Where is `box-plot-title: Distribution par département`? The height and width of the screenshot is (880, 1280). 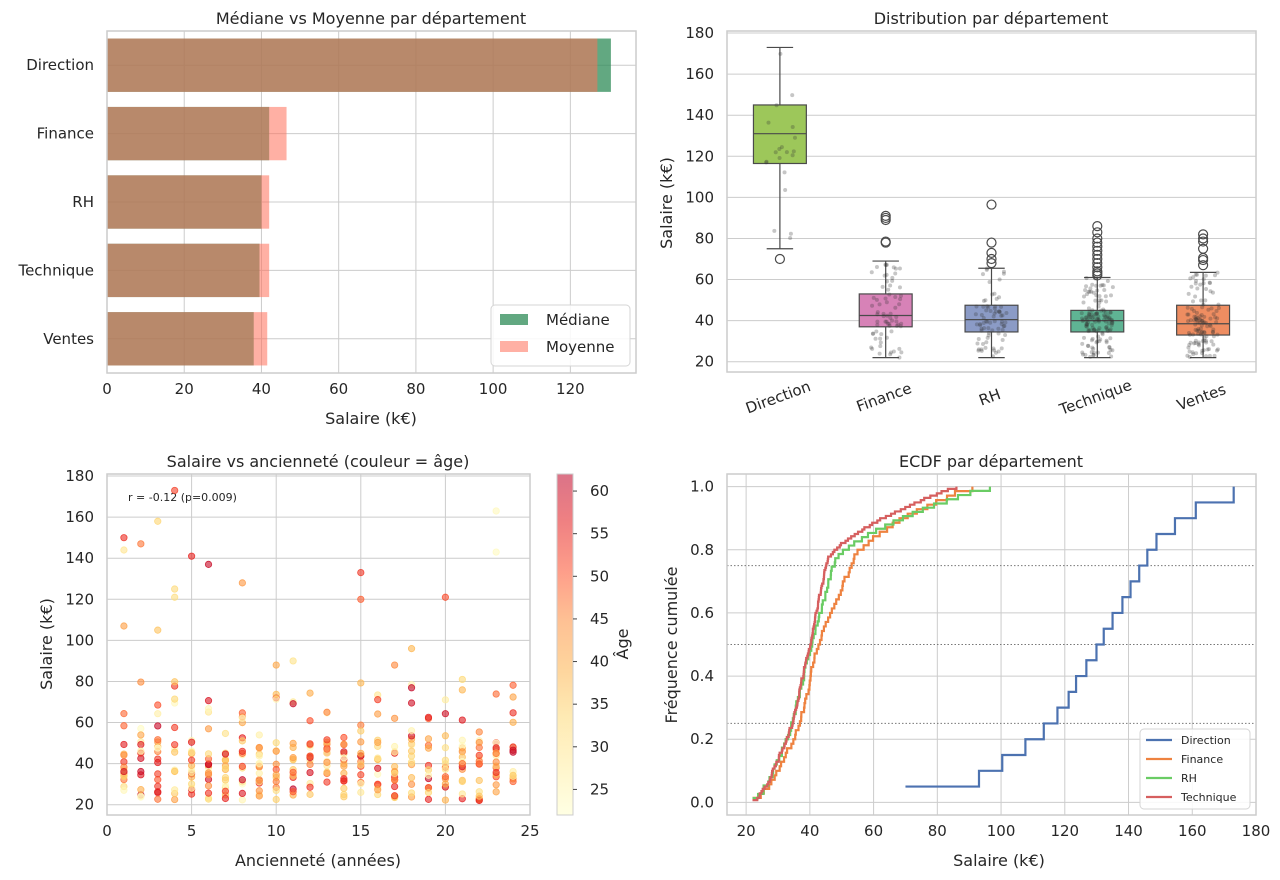
box-plot-title: Distribution par département is located at coordinates (991, 18).